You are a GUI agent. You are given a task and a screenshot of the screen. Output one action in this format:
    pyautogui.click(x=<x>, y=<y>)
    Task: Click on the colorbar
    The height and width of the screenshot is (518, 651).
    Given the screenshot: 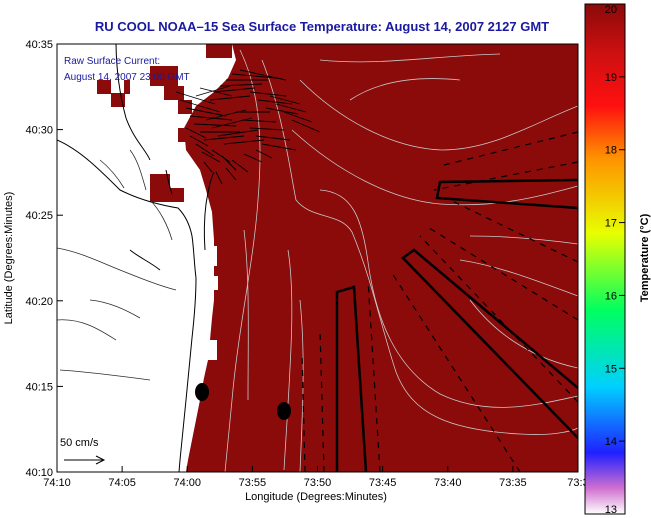 What is the action you would take?
    pyautogui.click(x=605, y=259)
    